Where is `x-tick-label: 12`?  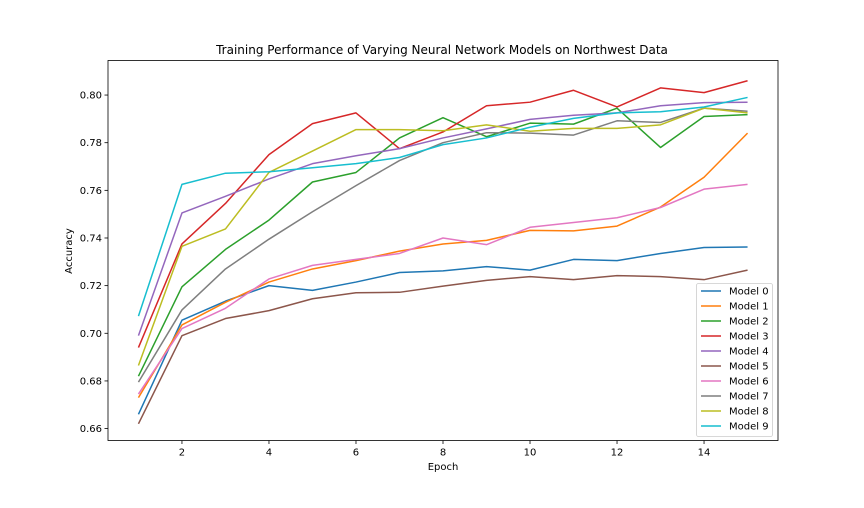 x-tick-label: 12 is located at coordinates (617, 453).